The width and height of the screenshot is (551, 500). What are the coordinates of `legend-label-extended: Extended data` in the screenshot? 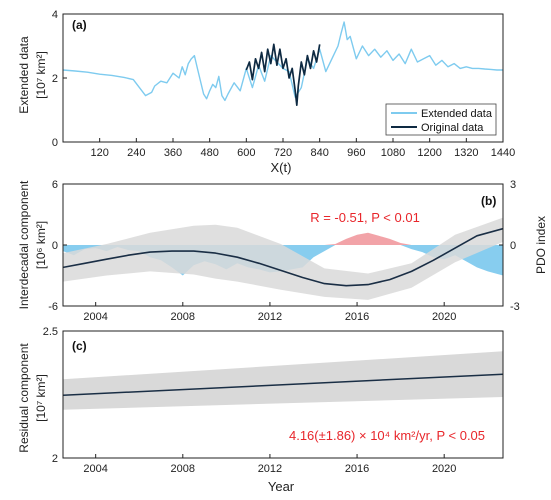 It's located at (457, 114).